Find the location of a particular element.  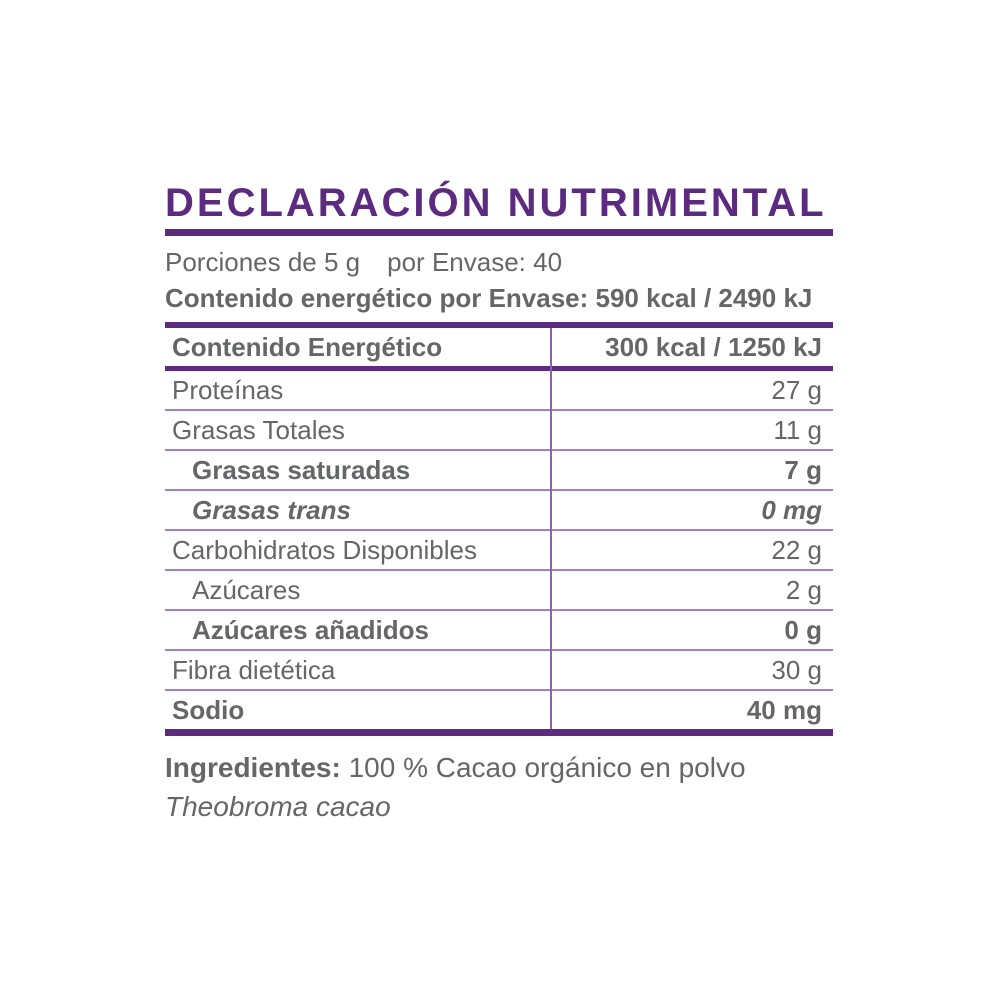

ingredients-value: 100 % Cacao orgánico en polvo is located at coordinates (547, 767).